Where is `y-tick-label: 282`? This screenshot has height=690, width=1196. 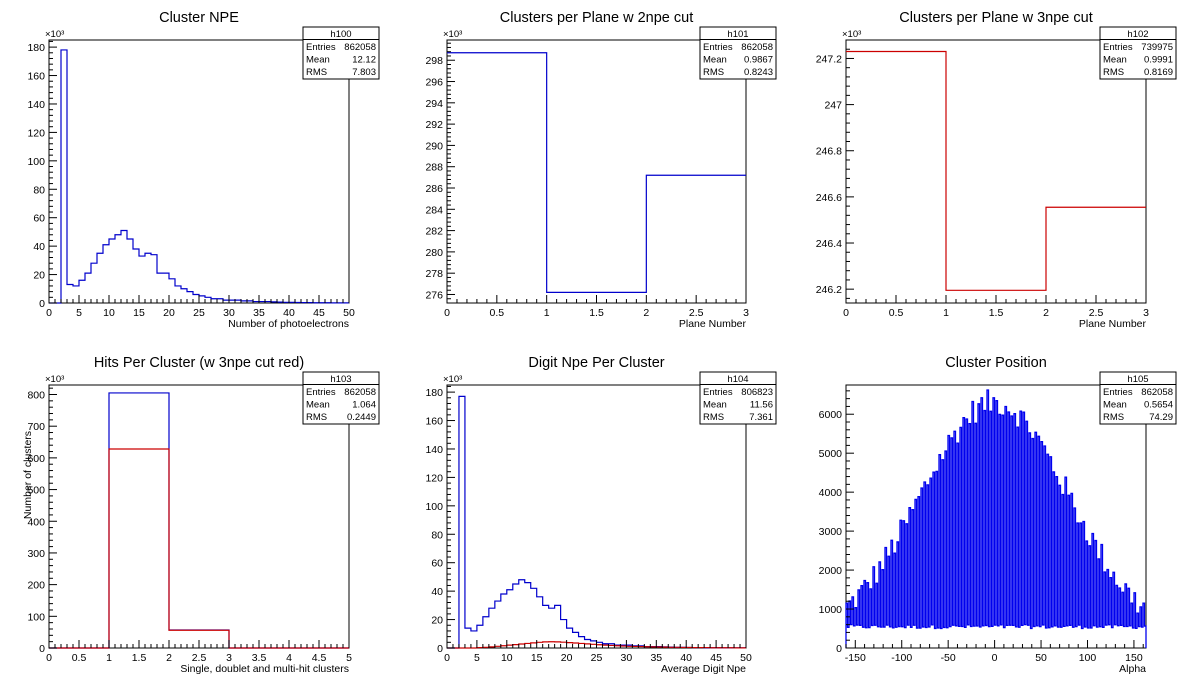
y-tick-label: 282 is located at coordinates (434, 232).